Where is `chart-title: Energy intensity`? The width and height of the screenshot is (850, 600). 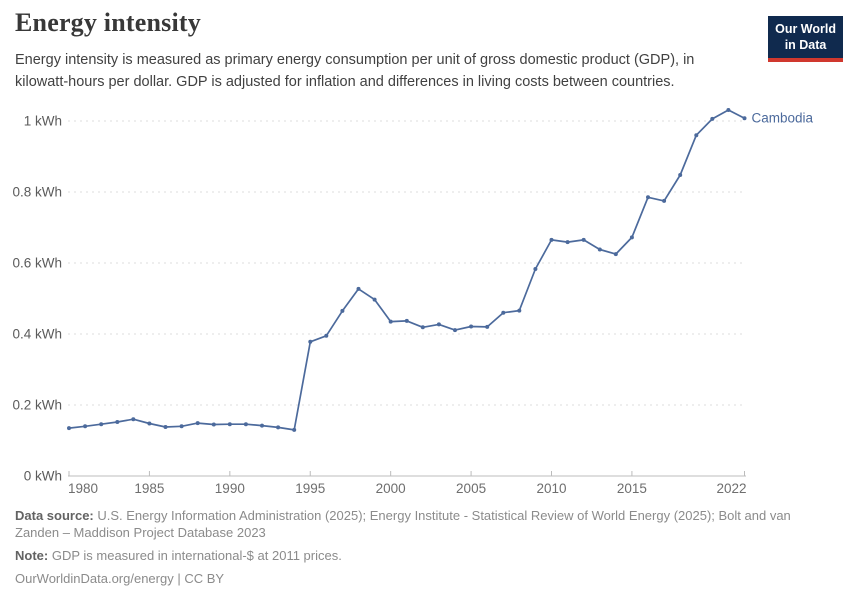 chart-title: Energy intensity is located at coordinates (108, 22).